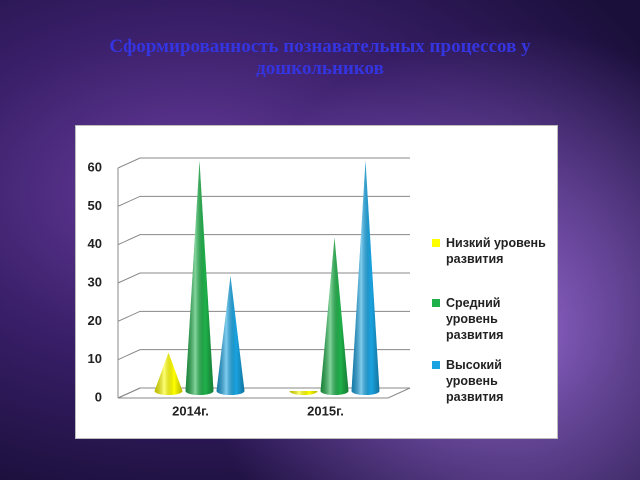  I want to click on legend-item: Средний уровень развития, so click(491, 319).